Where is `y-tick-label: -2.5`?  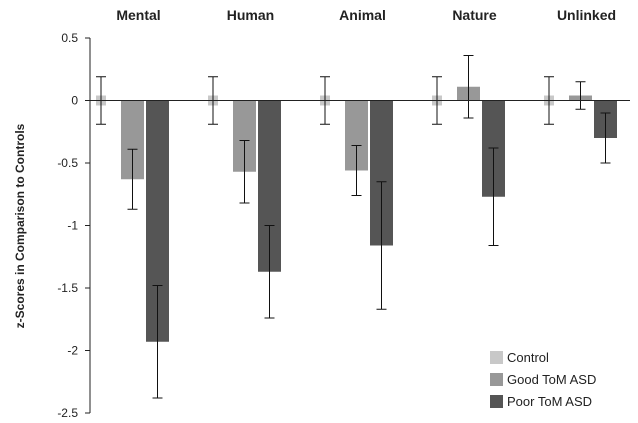
y-tick-label: -2.5 is located at coordinates (67, 413).